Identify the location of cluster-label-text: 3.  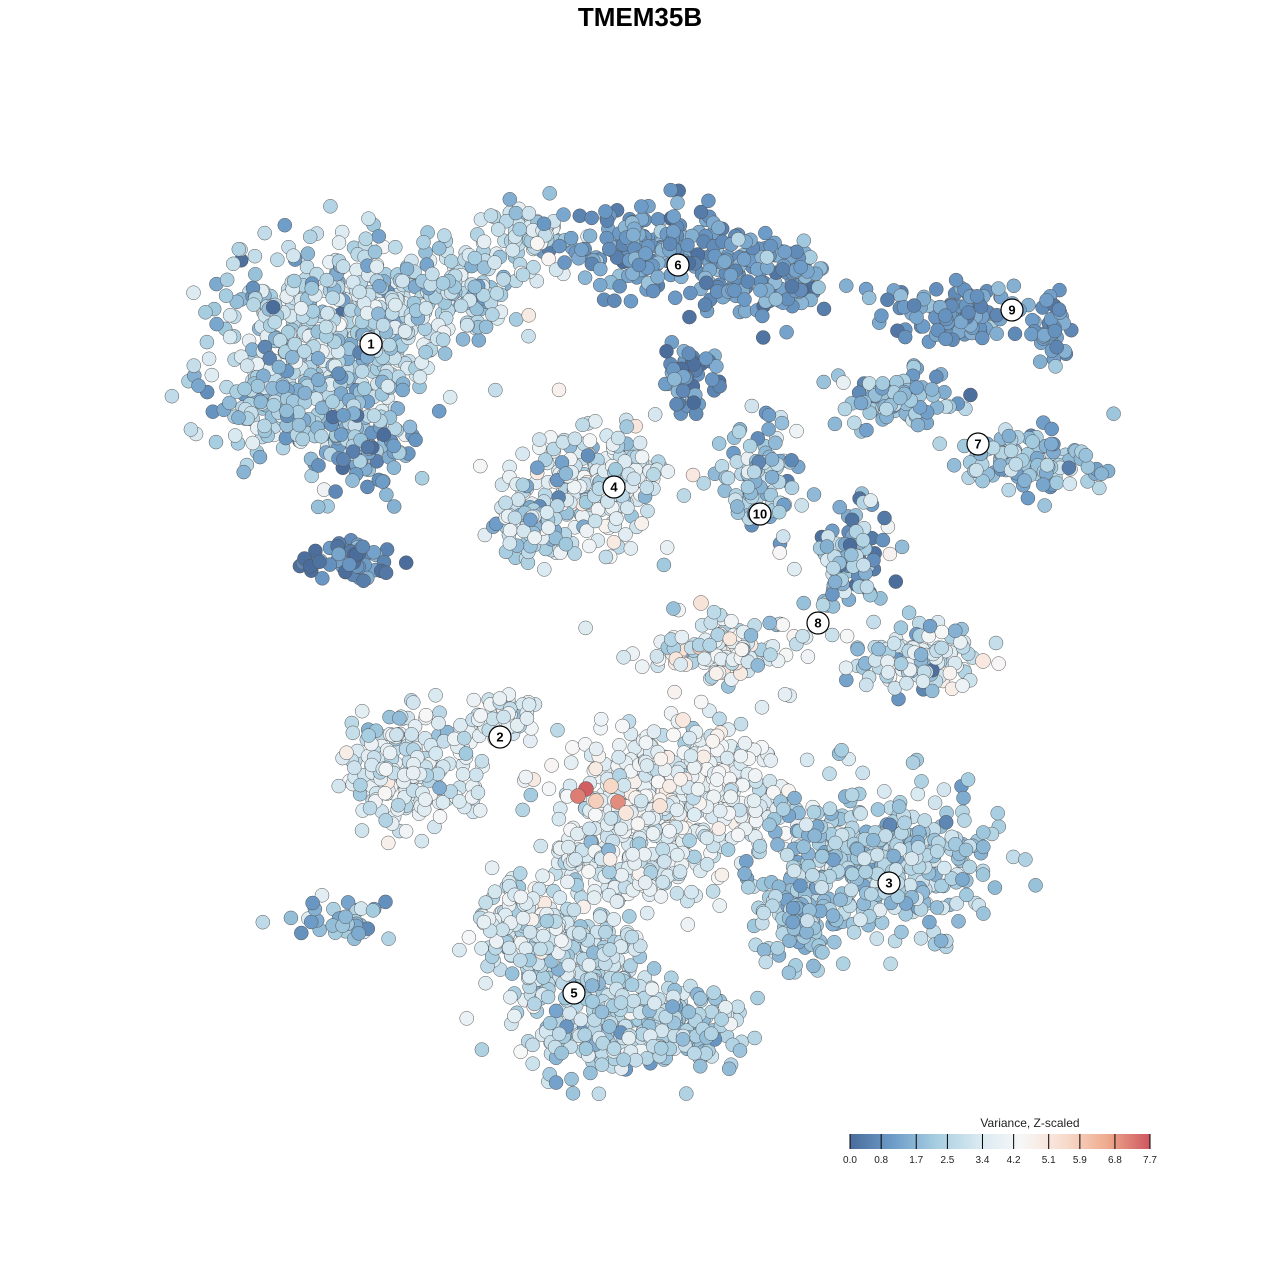
(888, 883).